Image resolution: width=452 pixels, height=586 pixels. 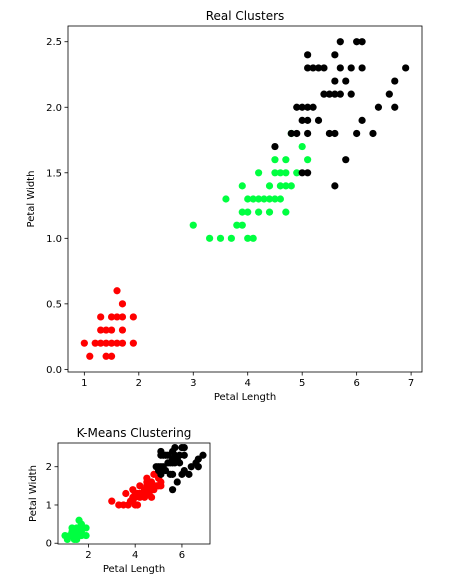 What do you see at coordinates (139, 383) in the screenshot?
I see `x-tick-label: 2` at bounding box center [139, 383].